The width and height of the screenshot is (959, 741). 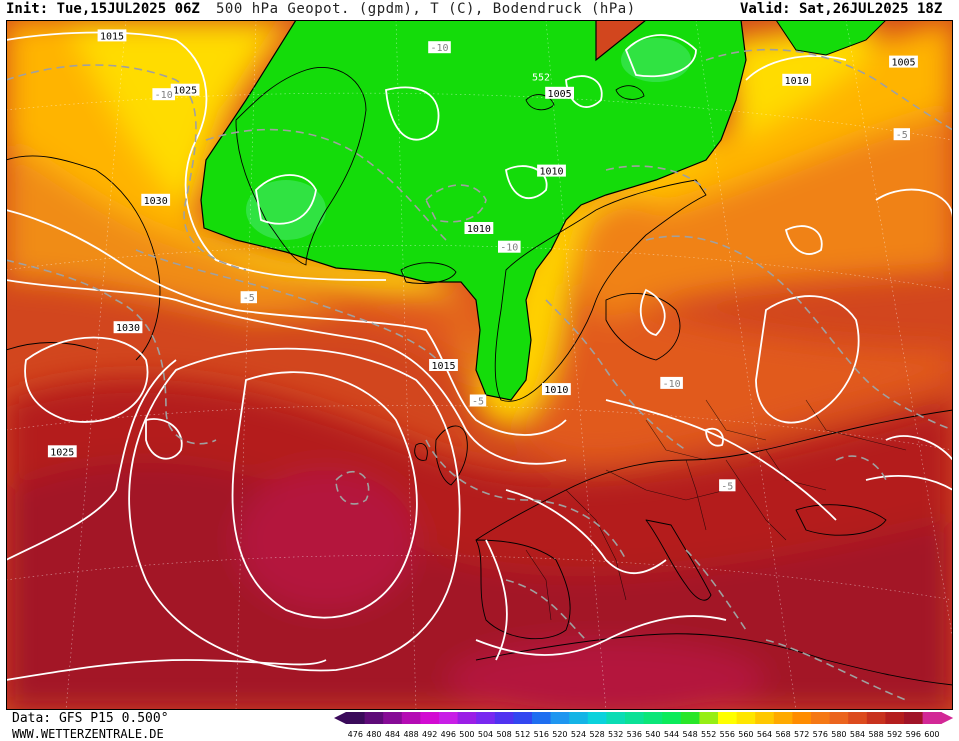 I want to click on legend-value: 480, so click(x=373, y=734).